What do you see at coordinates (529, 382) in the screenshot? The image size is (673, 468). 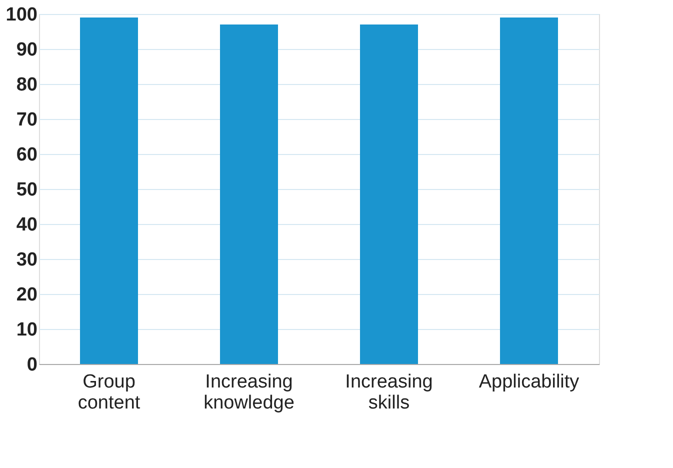 I see `x-tick-label: Applicability` at bounding box center [529, 382].